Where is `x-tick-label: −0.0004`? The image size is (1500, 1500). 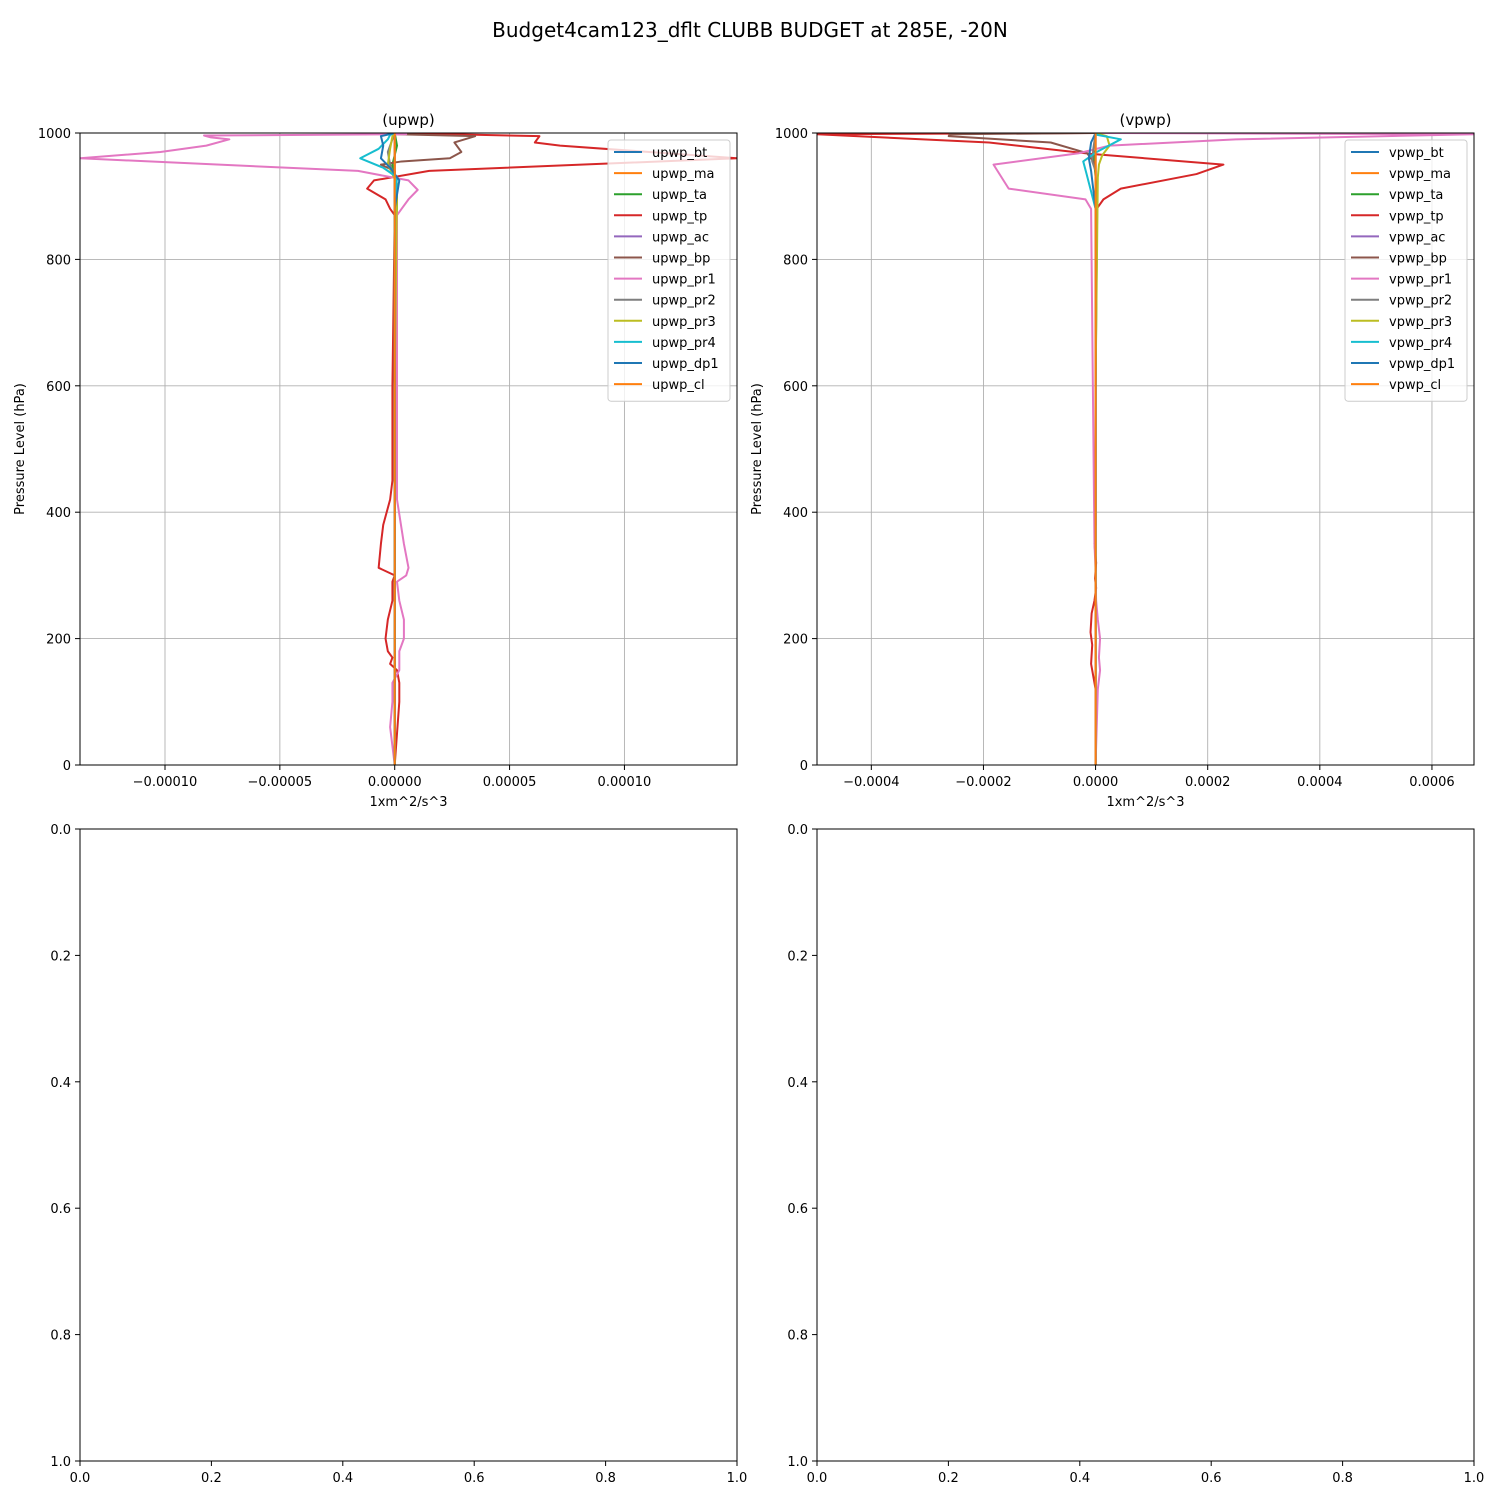 x-tick-label: −0.0004 is located at coordinates (871, 782).